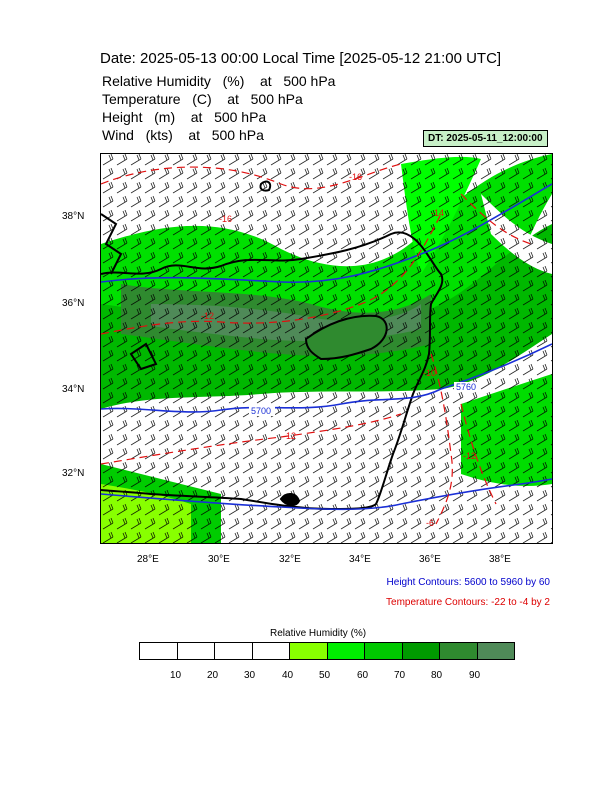 This screenshot has width=612, height=792. What do you see at coordinates (437, 213) in the screenshot?
I see `temp-label: -14` at bounding box center [437, 213].